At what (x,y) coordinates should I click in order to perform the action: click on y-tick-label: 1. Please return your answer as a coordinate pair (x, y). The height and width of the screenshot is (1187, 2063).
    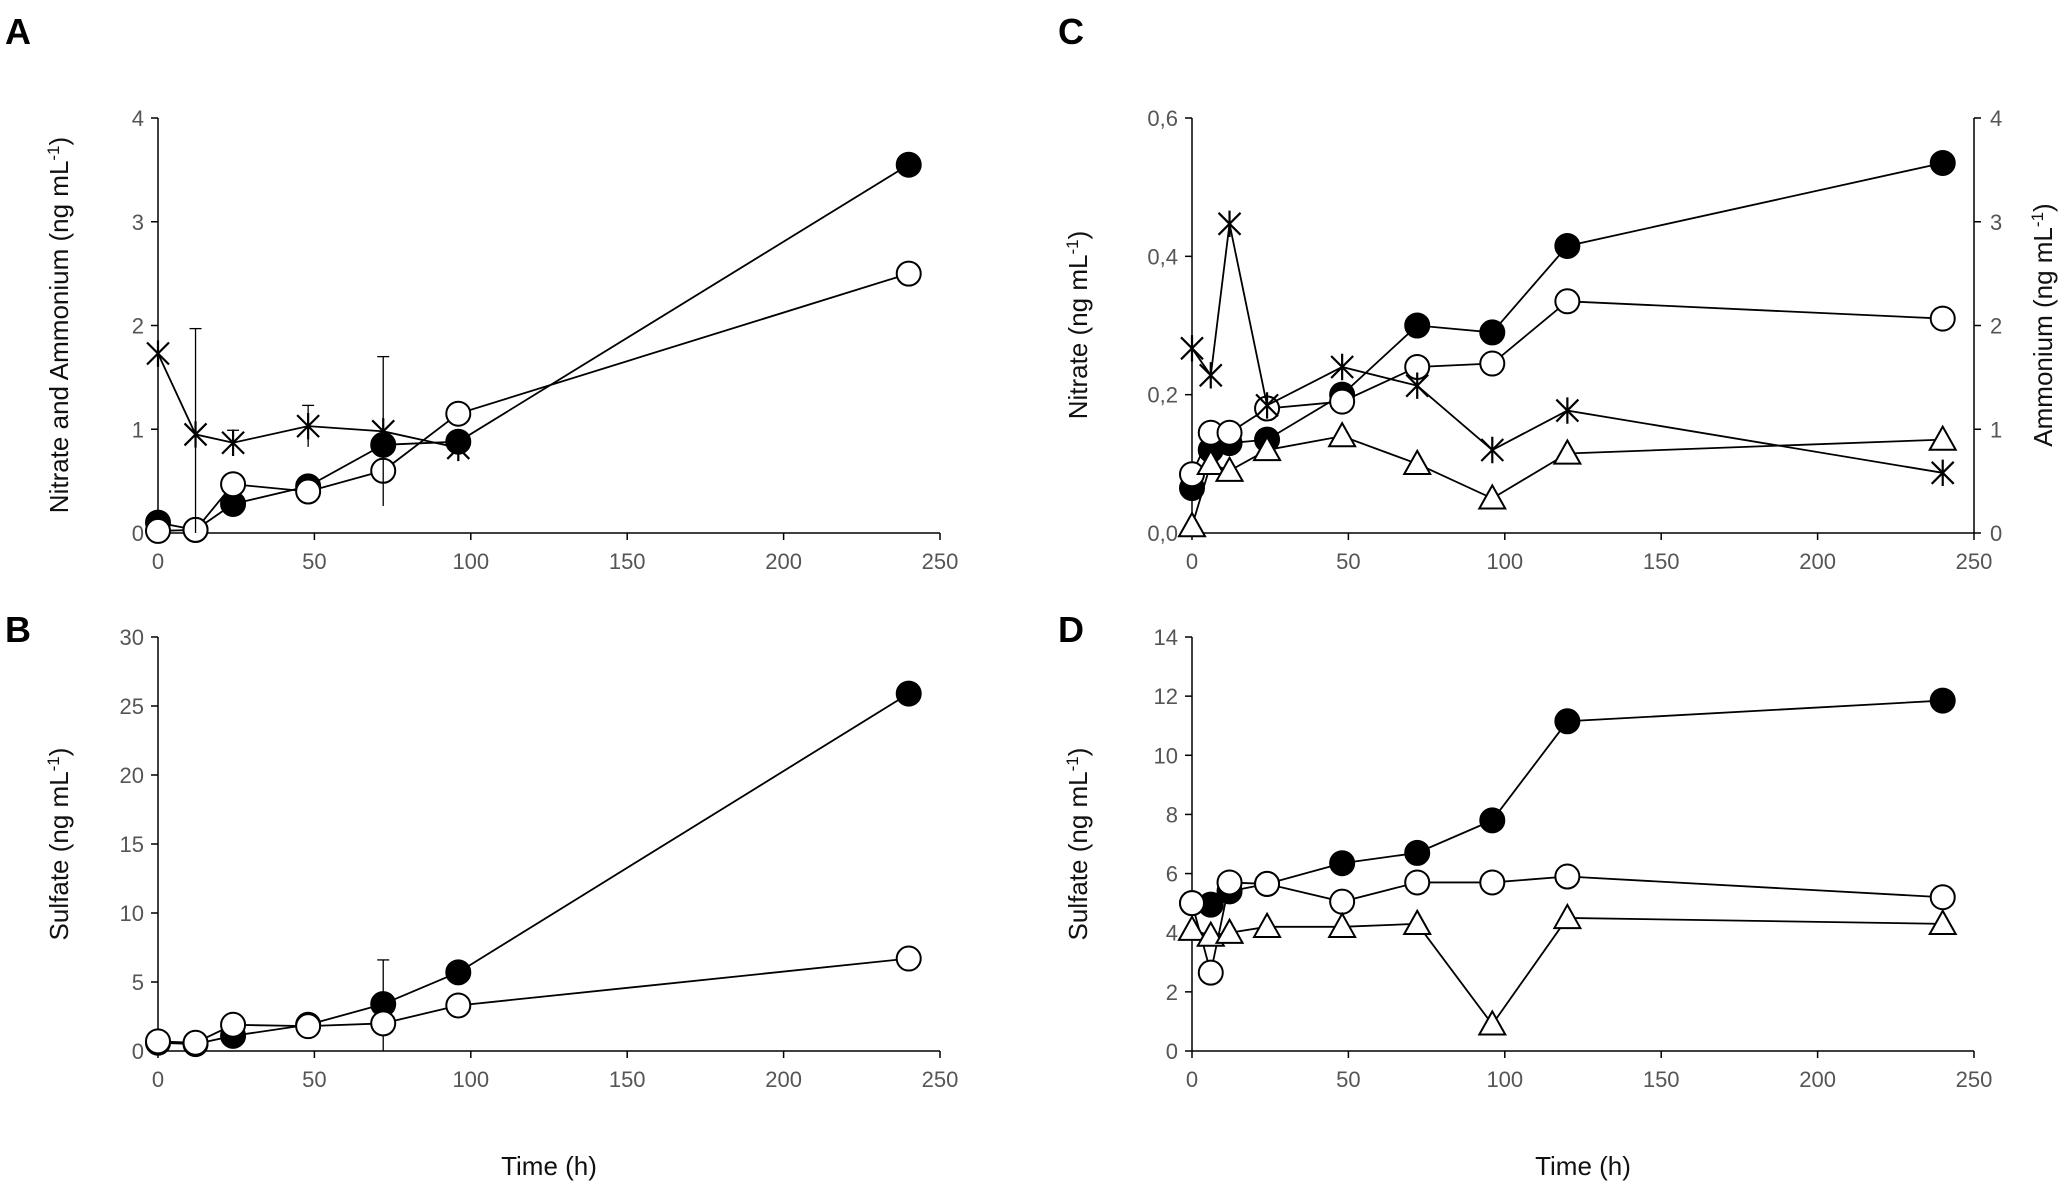
    Looking at the image, I should click on (138, 429).